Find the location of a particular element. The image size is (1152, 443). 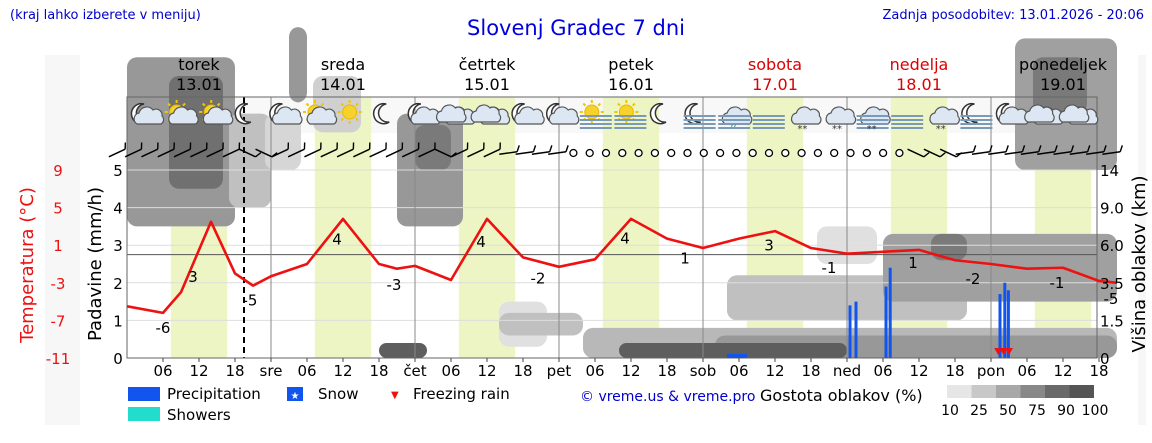

weather-icon-sun is located at coordinates (349, 112).